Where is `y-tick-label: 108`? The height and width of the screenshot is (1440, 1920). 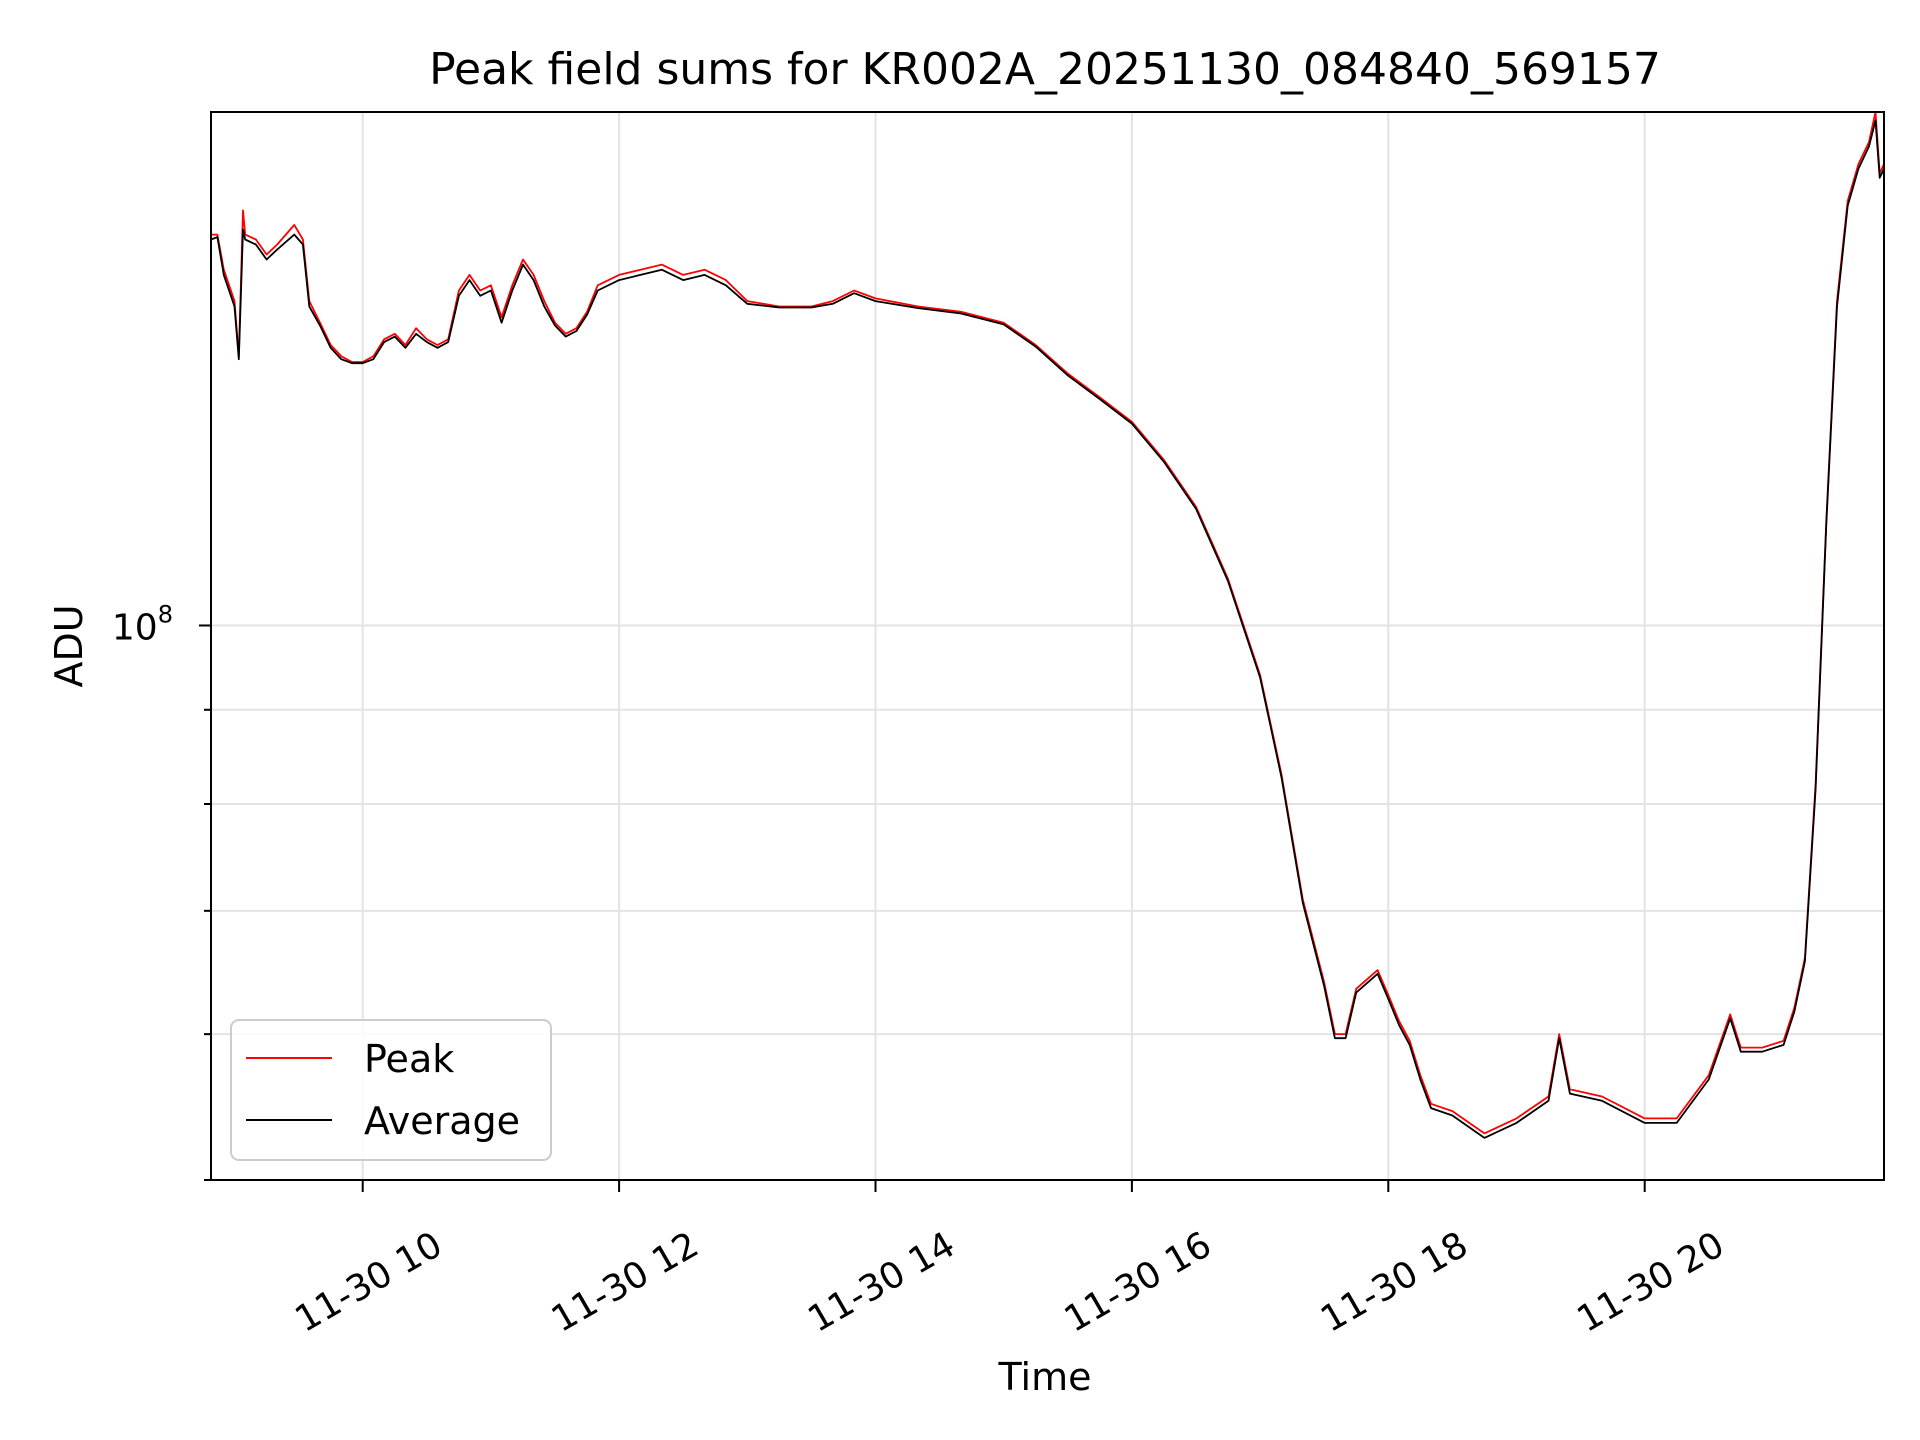 y-tick-label: 108 is located at coordinates (142, 624).